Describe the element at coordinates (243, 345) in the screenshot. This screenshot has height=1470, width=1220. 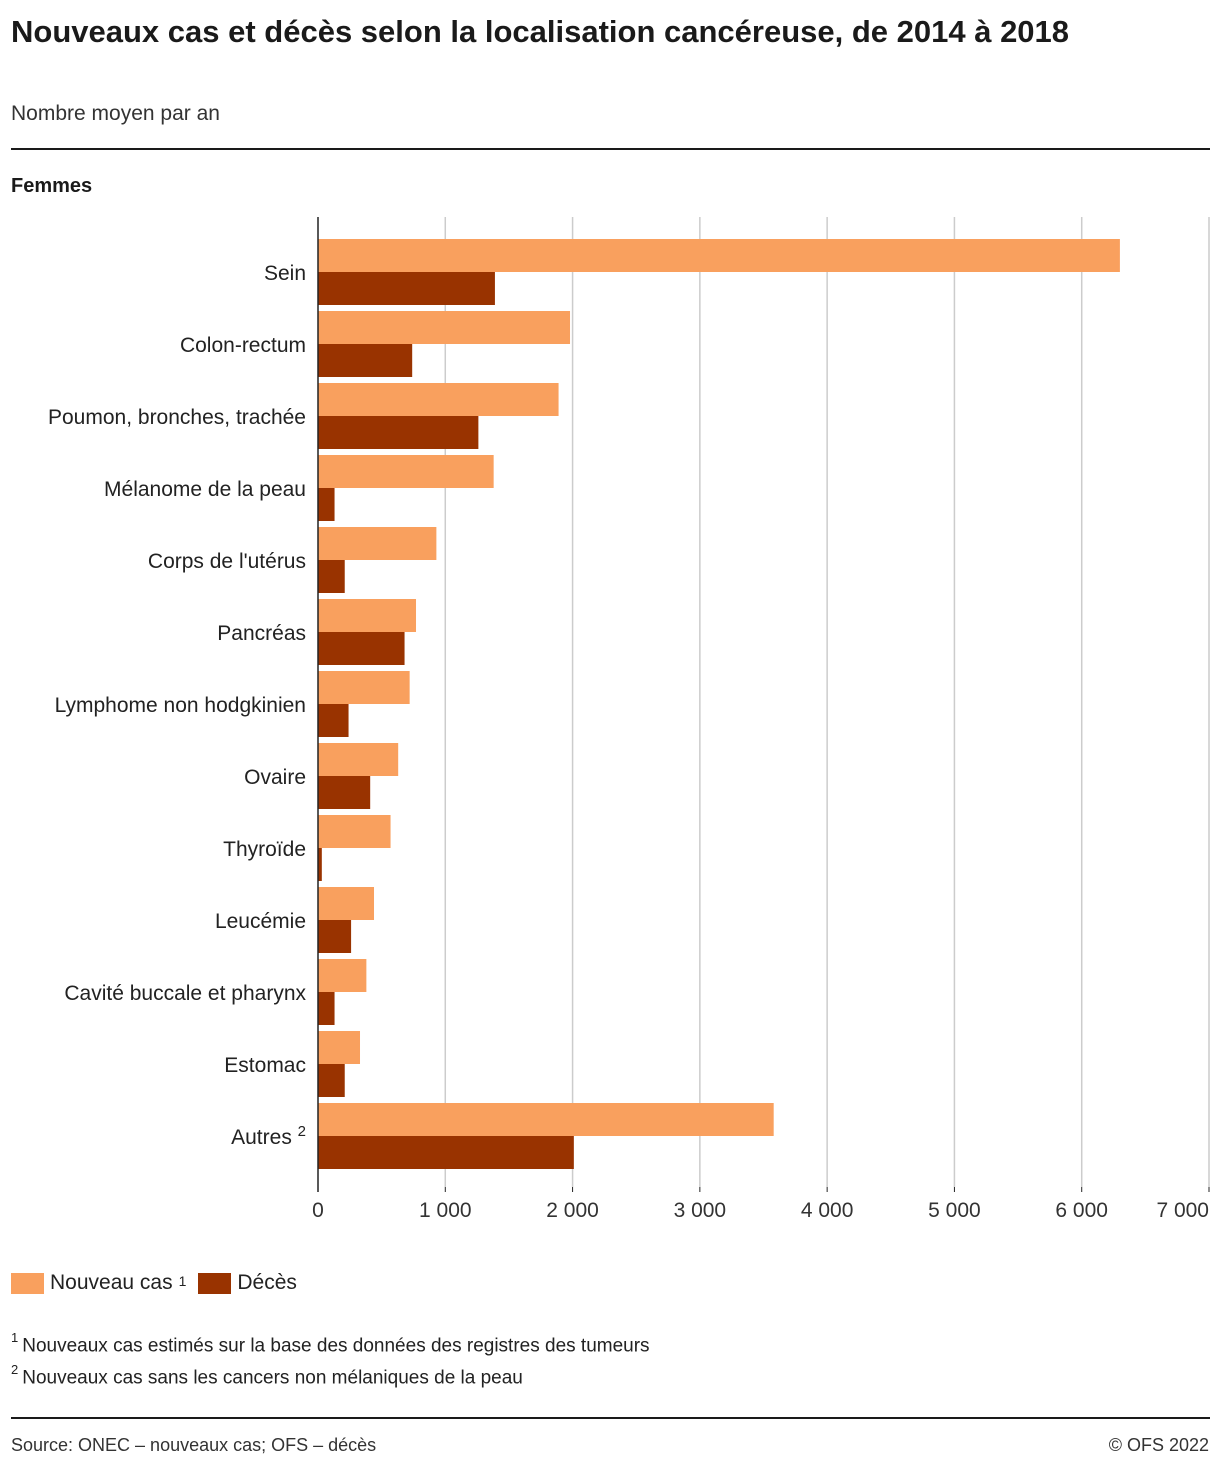
I see `category-label: Colon-rectum` at that location.